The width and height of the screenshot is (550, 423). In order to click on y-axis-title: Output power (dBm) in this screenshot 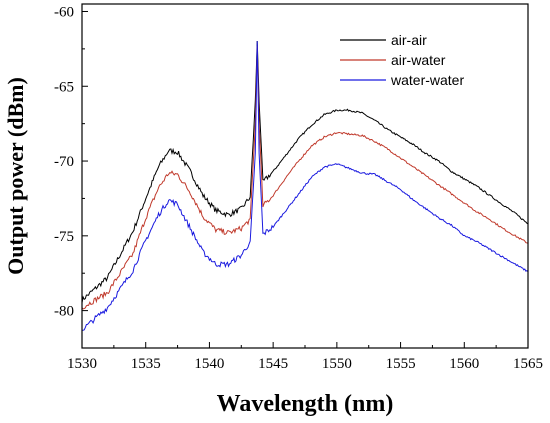, I will do `click(15, 176)`.